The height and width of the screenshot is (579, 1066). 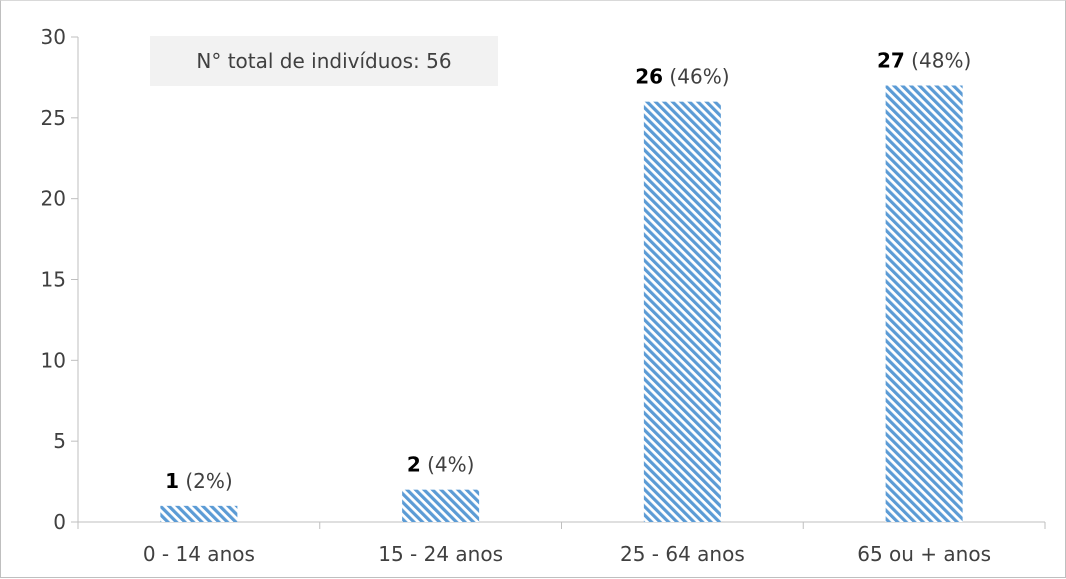 I want to click on annotation-background, so click(x=324, y=61).